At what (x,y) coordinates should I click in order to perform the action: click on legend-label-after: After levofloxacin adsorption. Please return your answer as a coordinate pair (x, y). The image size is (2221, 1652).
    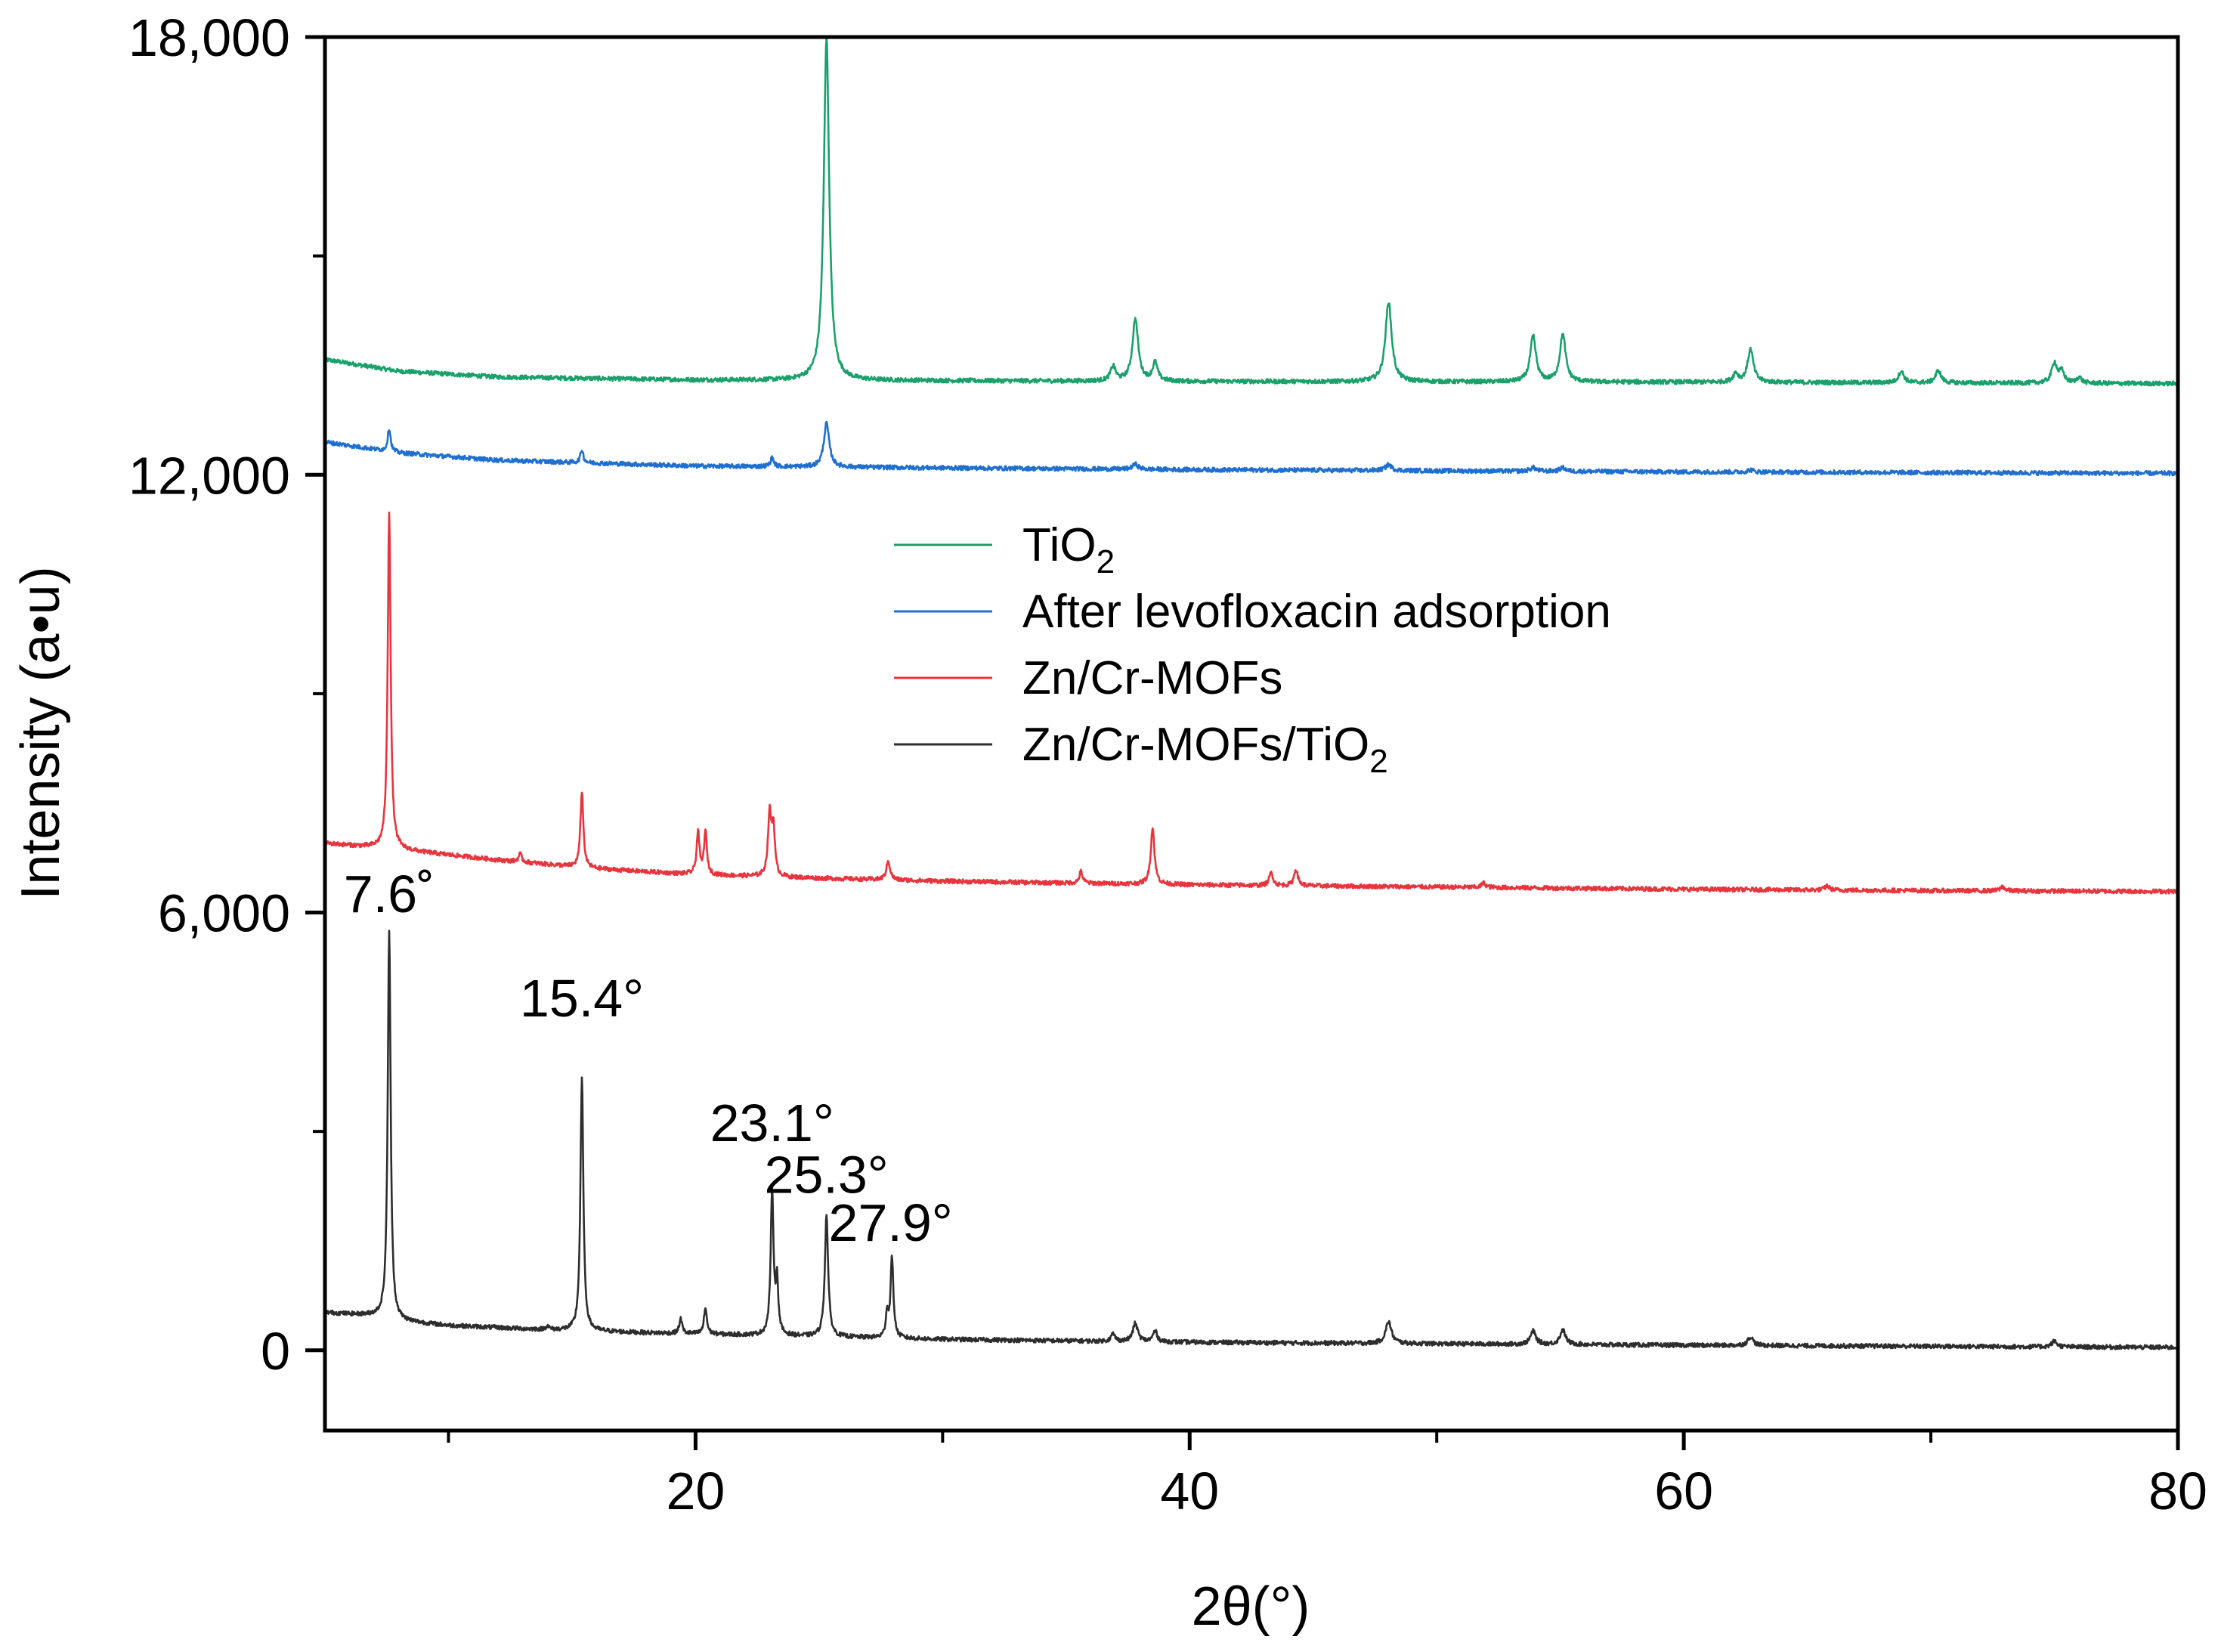
    Looking at the image, I should click on (1316, 612).